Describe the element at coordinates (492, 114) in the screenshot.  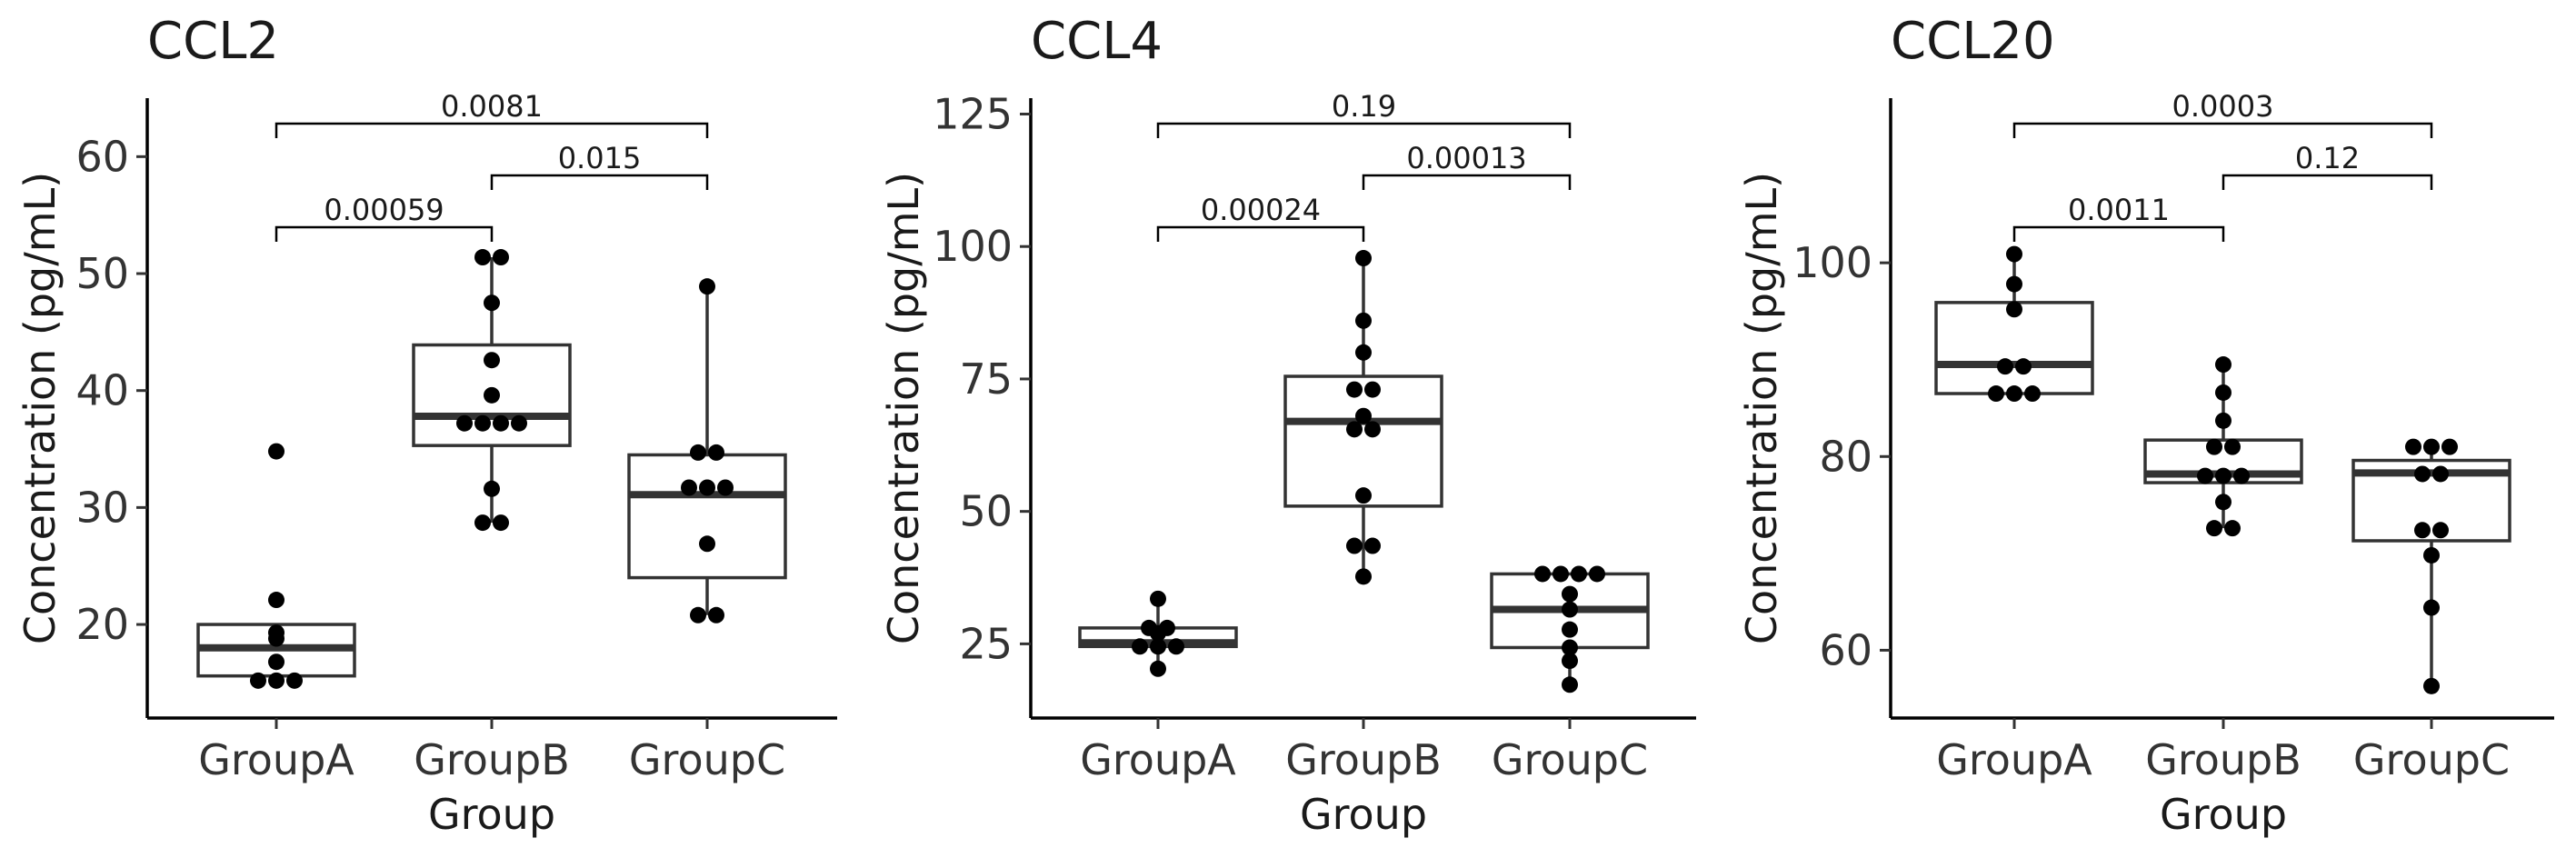
I see `comparison-bracket: 0.0081` at that location.